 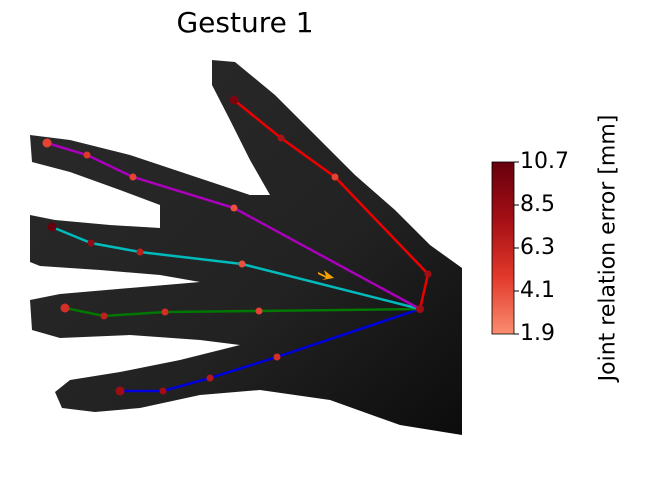 What do you see at coordinates (537, 333) in the screenshot?
I see `colorbar-tick-label: 1.9` at bounding box center [537, 333].